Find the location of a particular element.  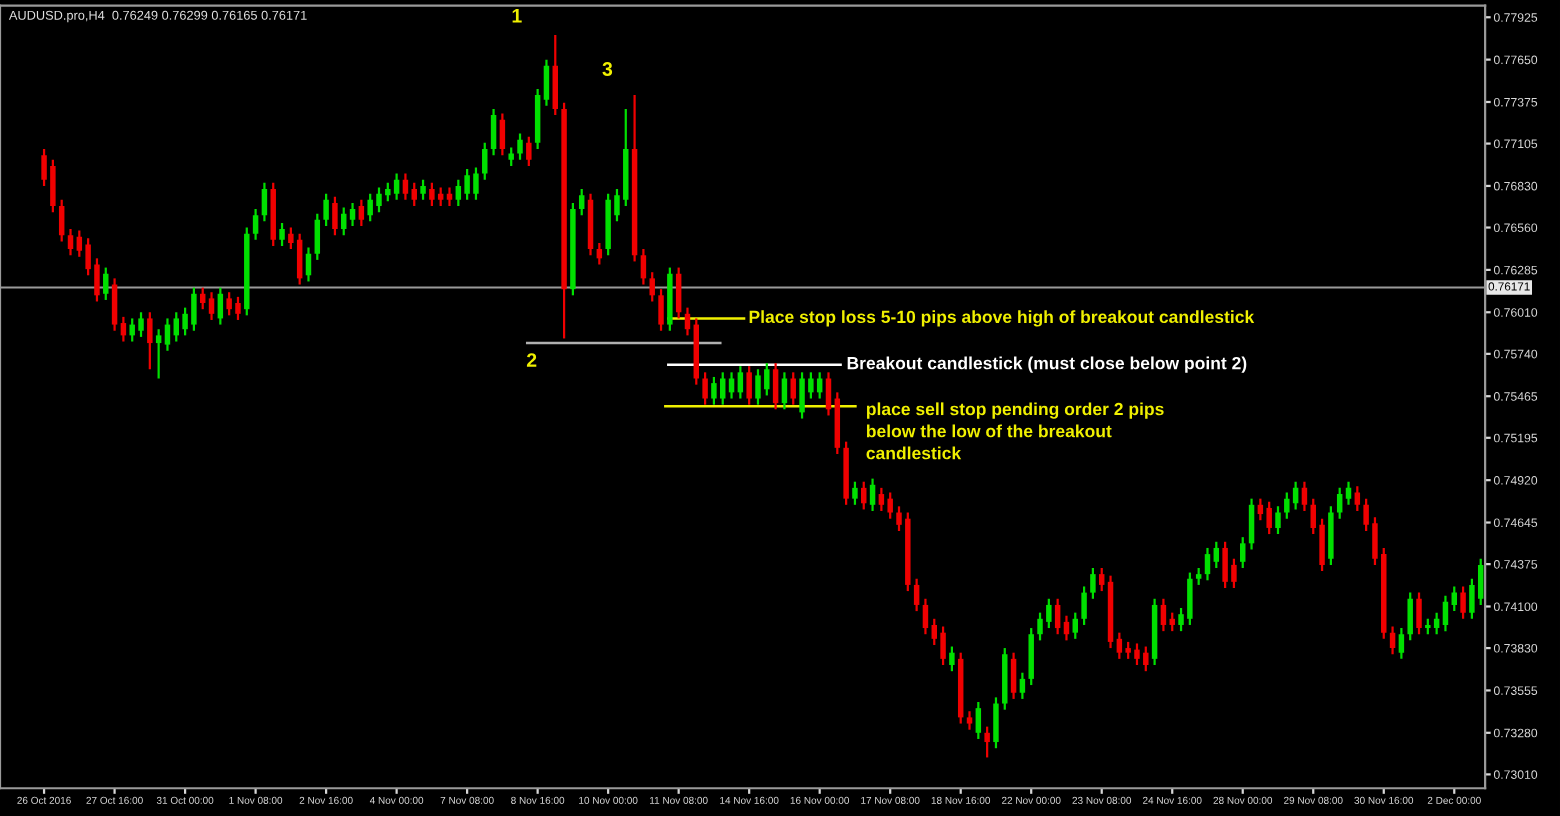

ref-line-label: Place stop loss 5-10 pips above high of breakout candlestick is located at coordinates (1002, 318).